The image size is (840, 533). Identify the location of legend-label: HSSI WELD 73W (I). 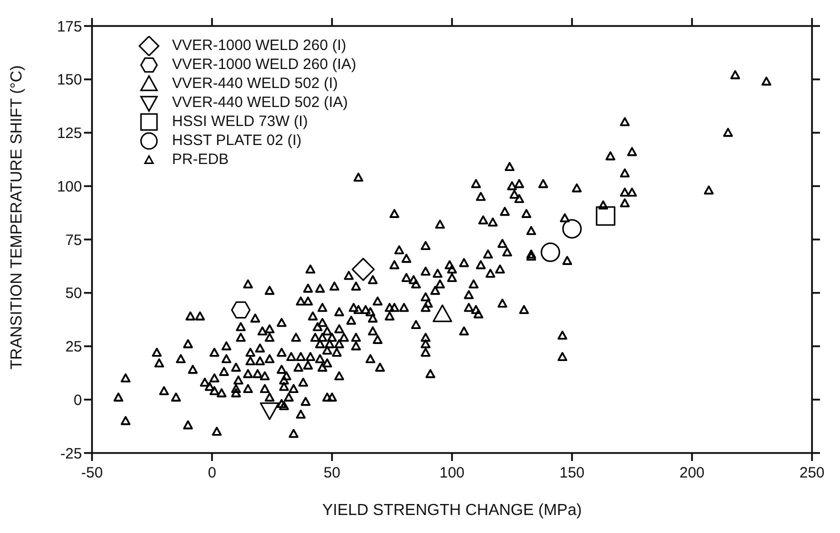
(240, 121).